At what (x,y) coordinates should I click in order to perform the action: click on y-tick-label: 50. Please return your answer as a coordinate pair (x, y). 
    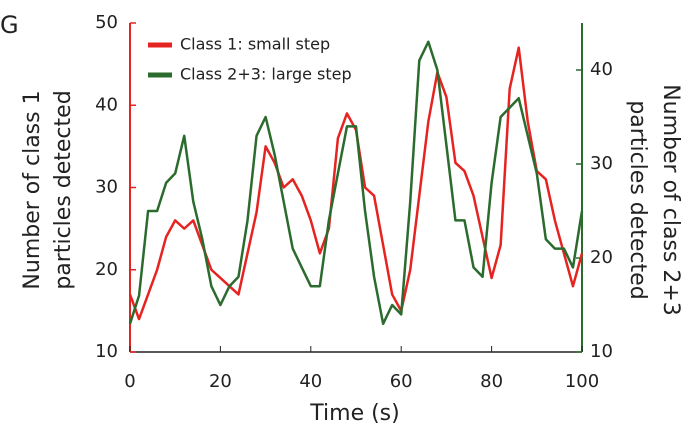
    Looking at the image, I should click on (106, 22).